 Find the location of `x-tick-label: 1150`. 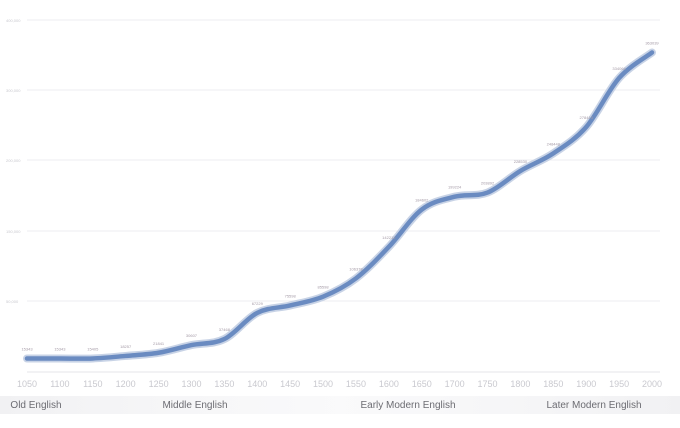

x-tick-label: 1150 is located at coordinates (92, 384).